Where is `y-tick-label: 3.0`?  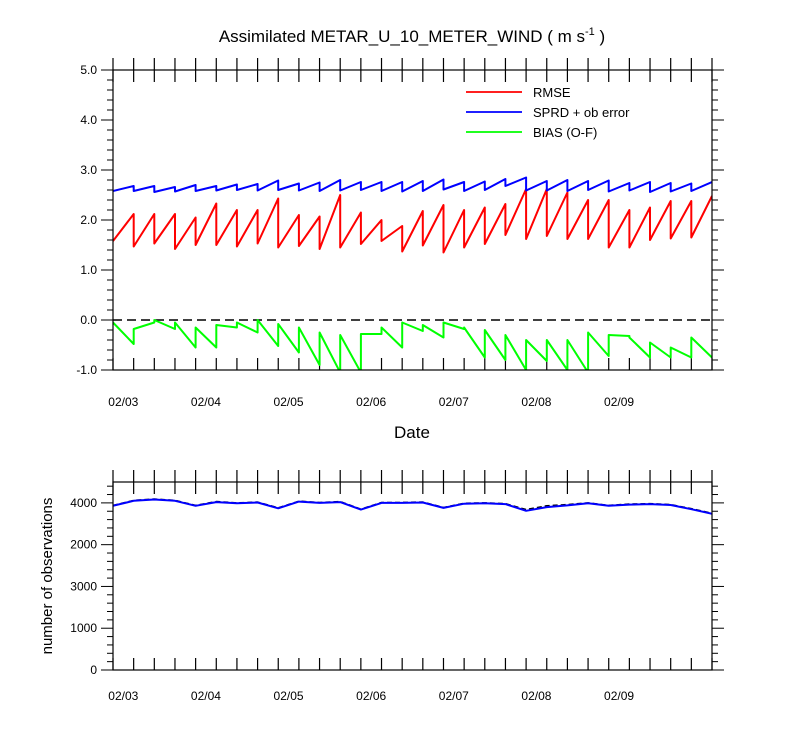 y-tick-label: 3.0 is located at coordinates (88, 170).